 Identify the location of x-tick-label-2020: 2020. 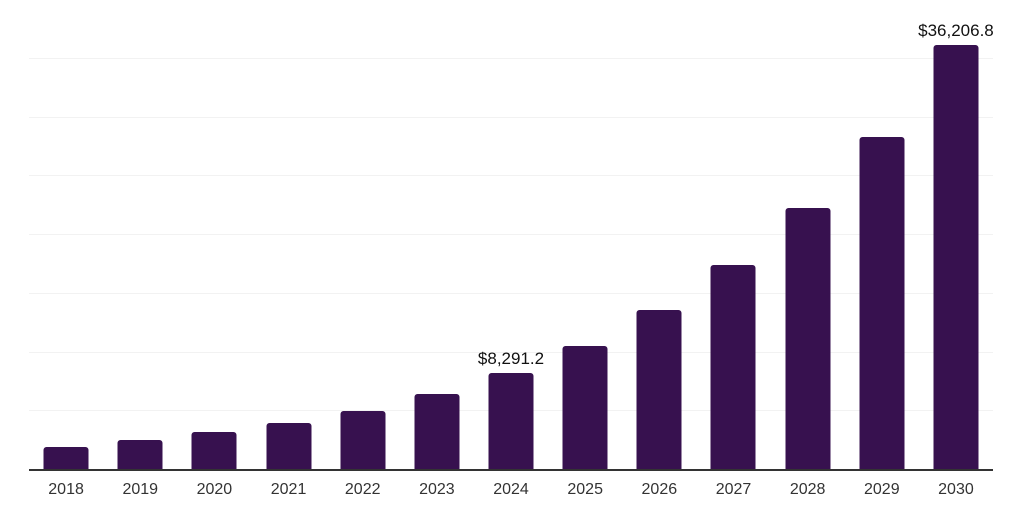
(214, 489).